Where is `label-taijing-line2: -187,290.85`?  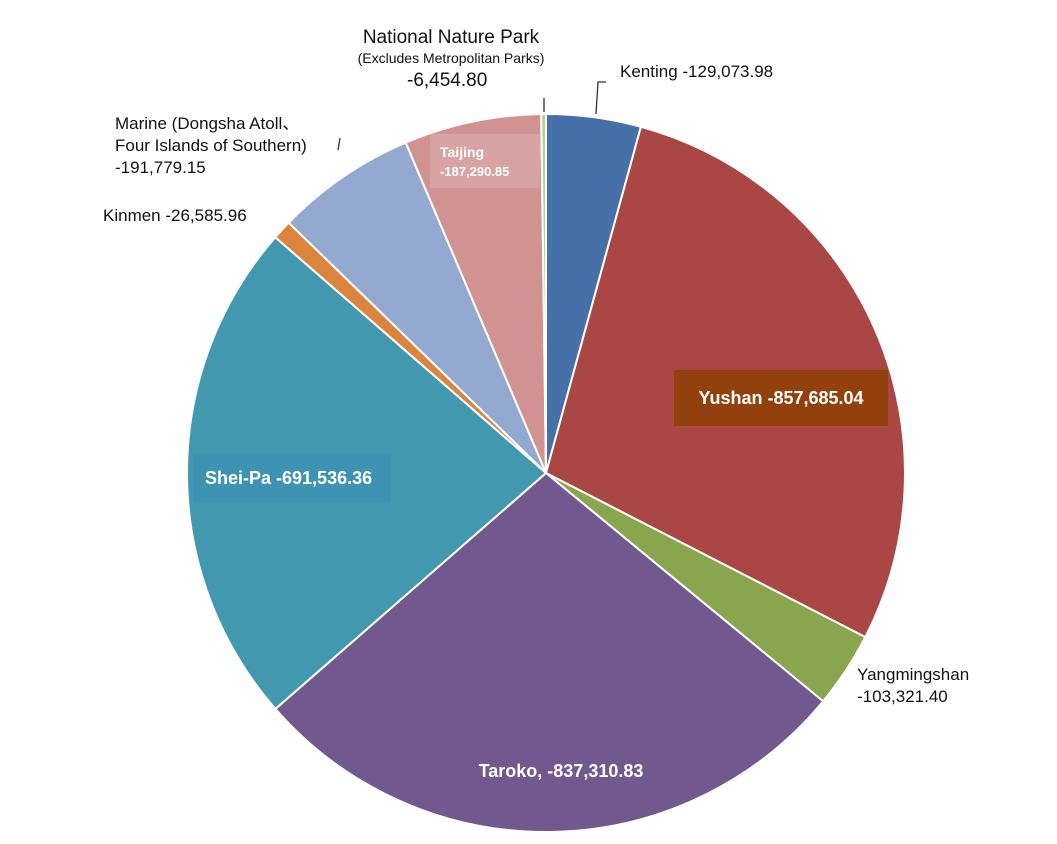 label-taijing-line2: -187,290.85 is located at coordinates (475, 171).